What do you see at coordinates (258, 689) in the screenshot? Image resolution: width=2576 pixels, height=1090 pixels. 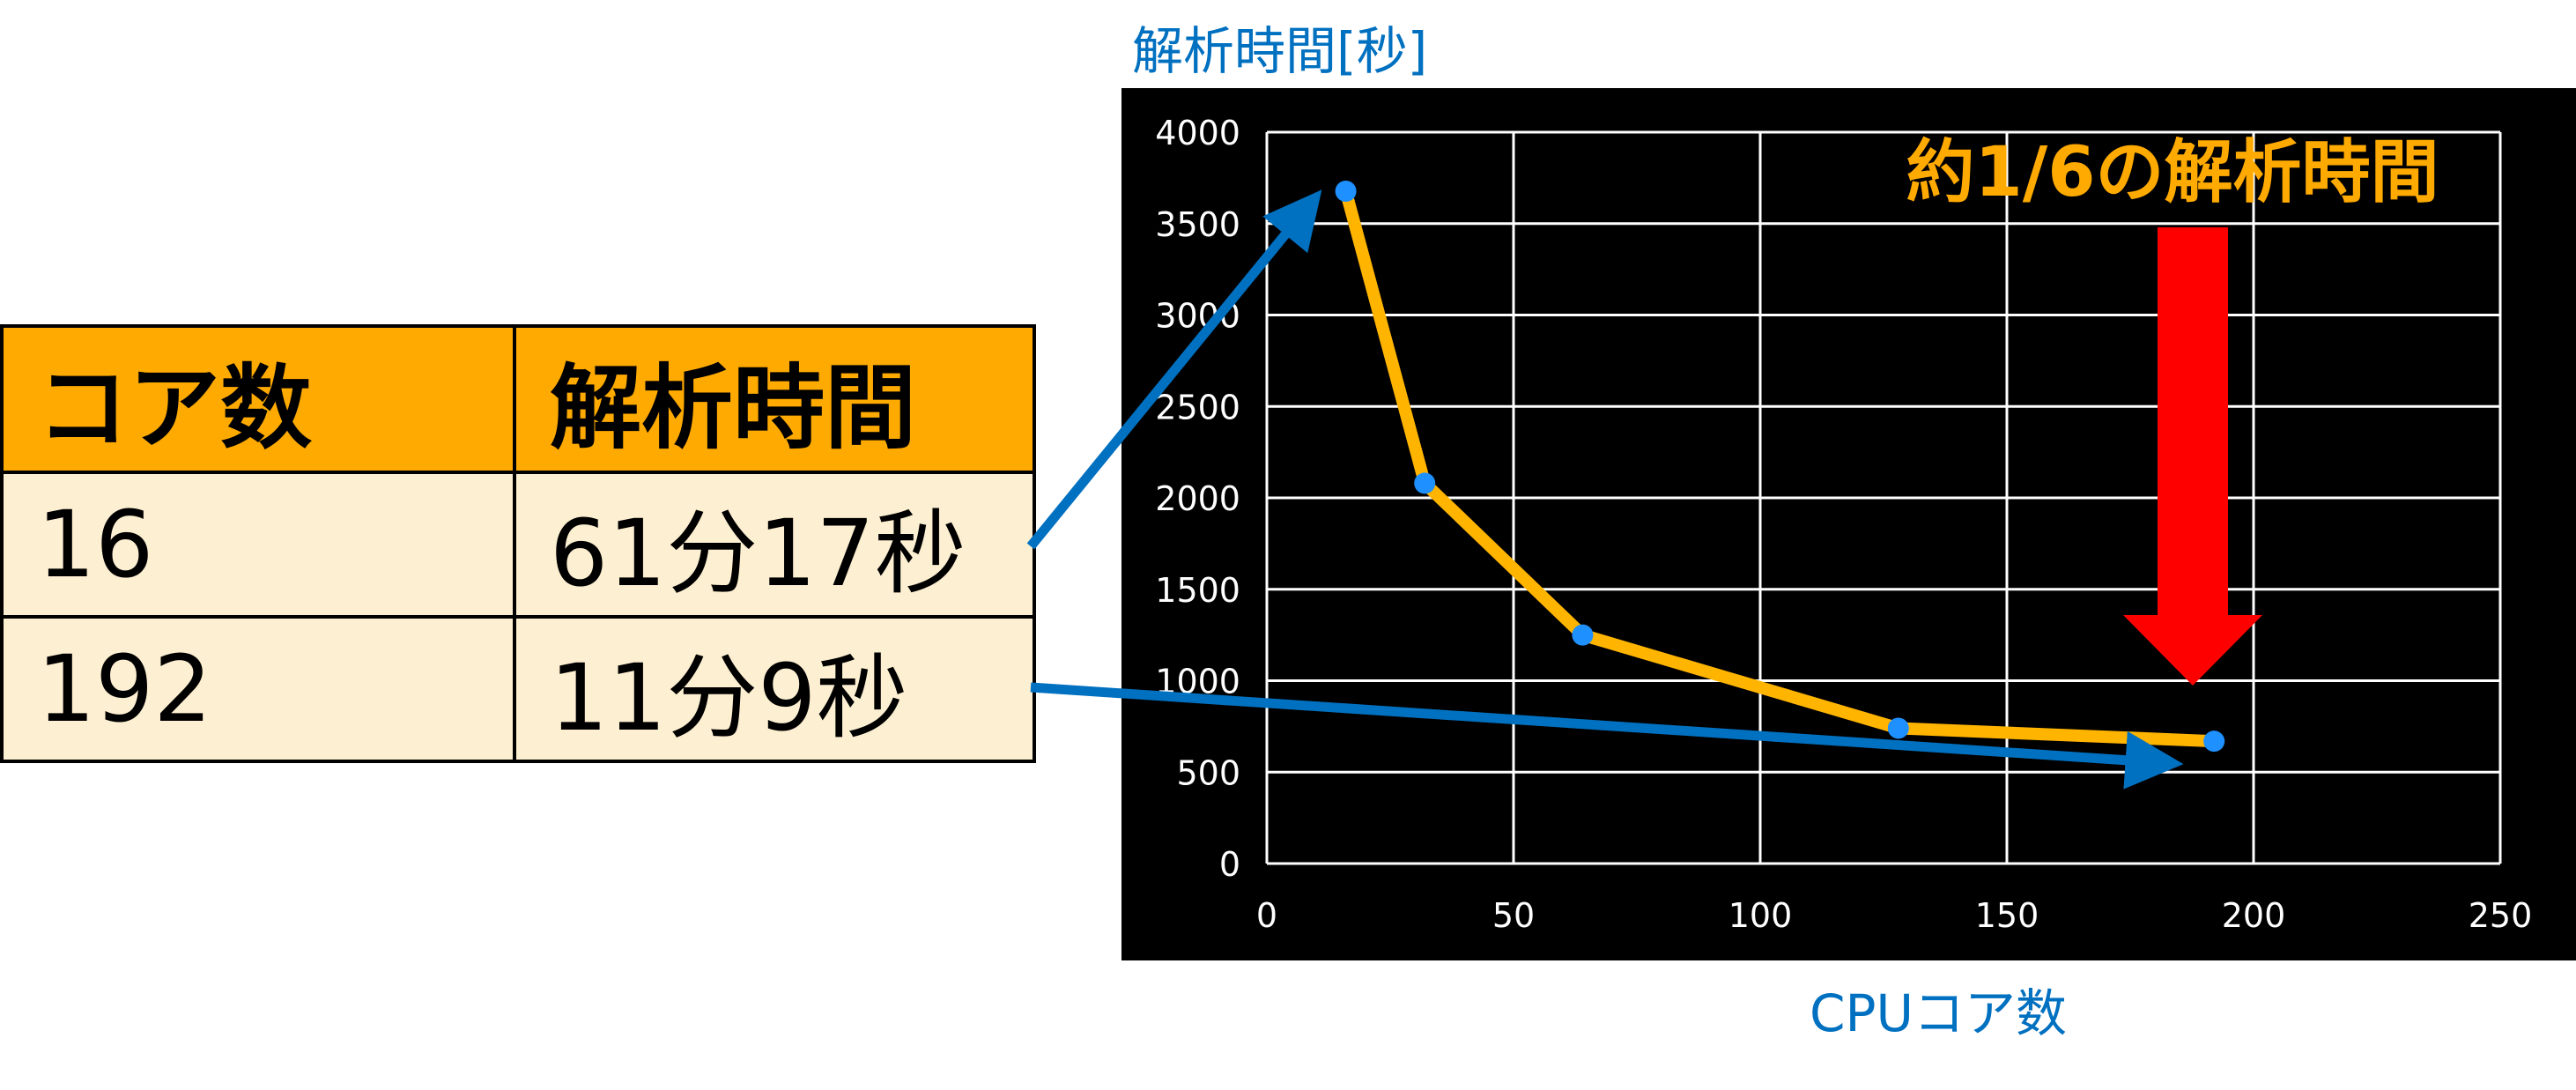 I see `cell-cores-192: 192` at bounding box center [258, 689].